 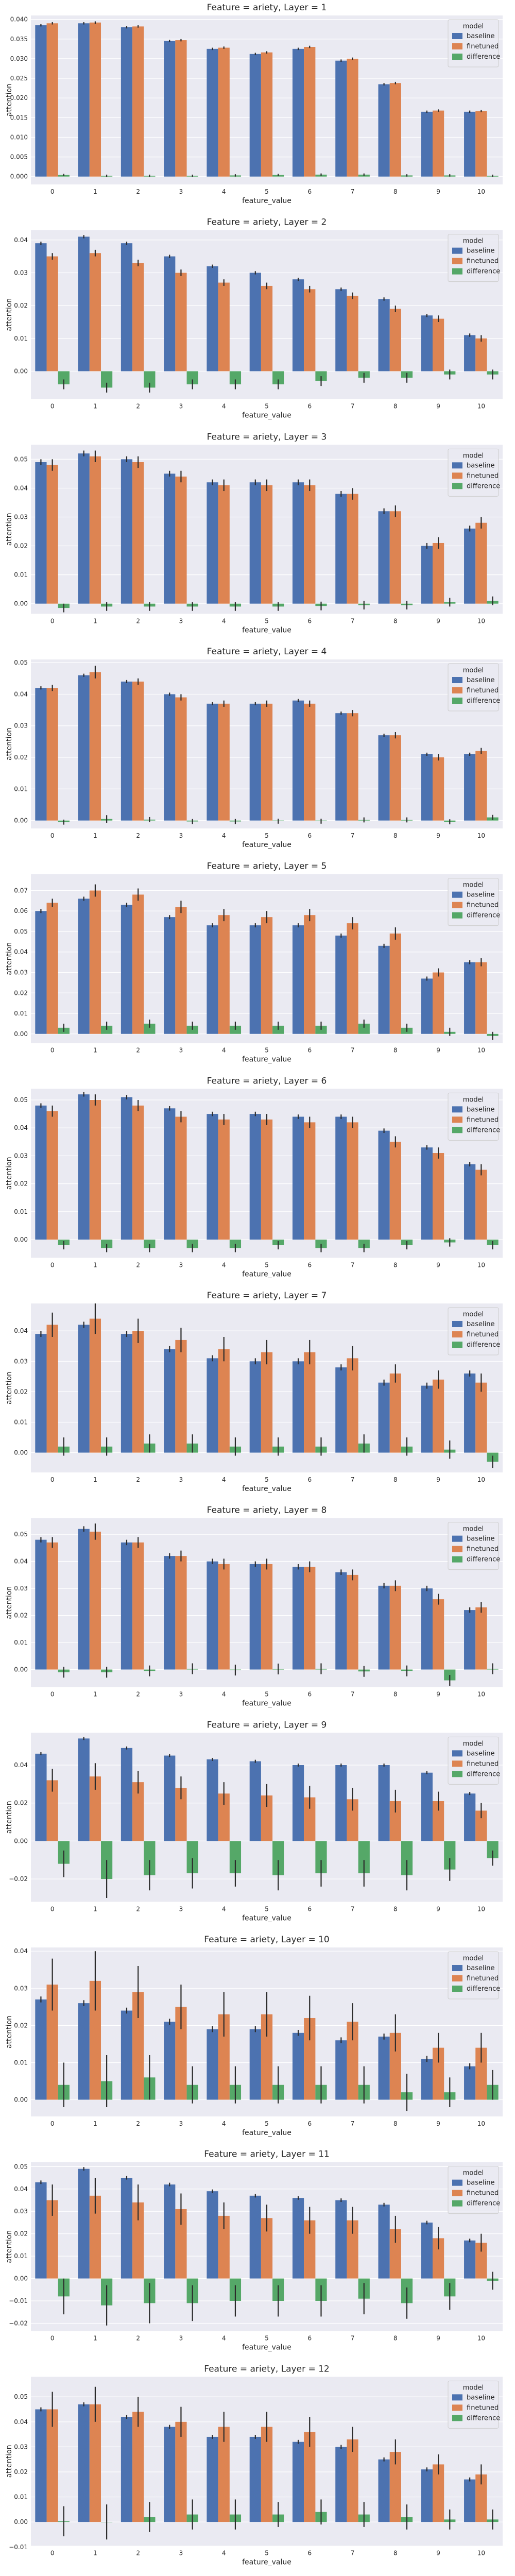 What do you see at coordinates (483, 1549) in the screenshot?
I see `legend-label-finetuned: finetuned` at bounding box center [483, 1549].